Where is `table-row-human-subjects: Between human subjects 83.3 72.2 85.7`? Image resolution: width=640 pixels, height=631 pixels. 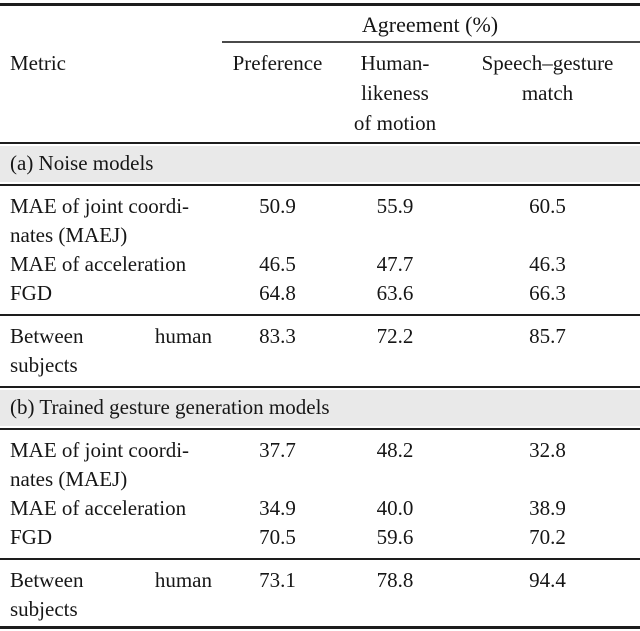
table-row-human-subjects: Between human subjects 83.3 72.2 85.7 is located at coordinates (320, 351).